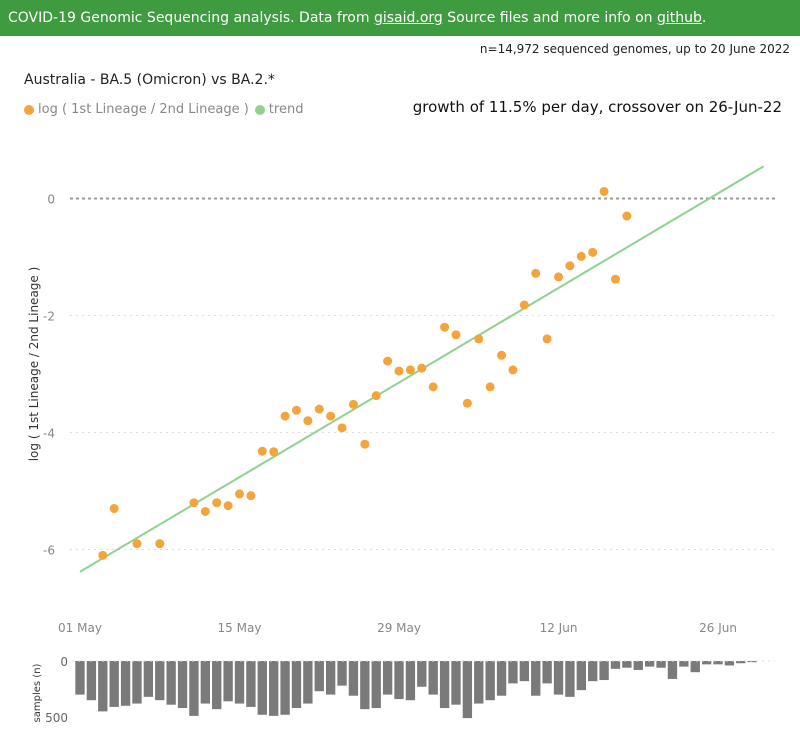  I want to click on github-link: github, so click(679, 18).